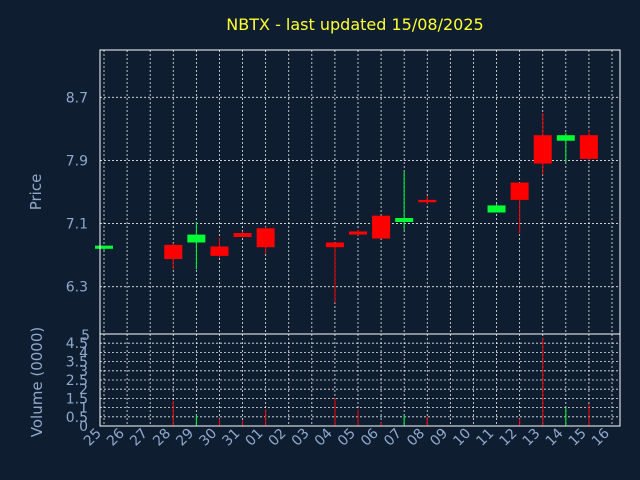 The image size is (640, 480). I want to click on volume-tick-label: 2.5, so click(77, 381).